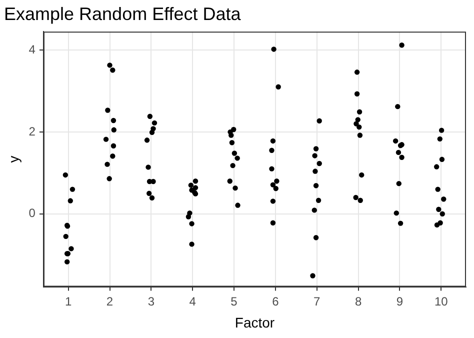 This screenshot has width=474, height=338. Describe the element at coordinates (400, 301) in the screenshot. I see `x-tick-label: 9` at that location.